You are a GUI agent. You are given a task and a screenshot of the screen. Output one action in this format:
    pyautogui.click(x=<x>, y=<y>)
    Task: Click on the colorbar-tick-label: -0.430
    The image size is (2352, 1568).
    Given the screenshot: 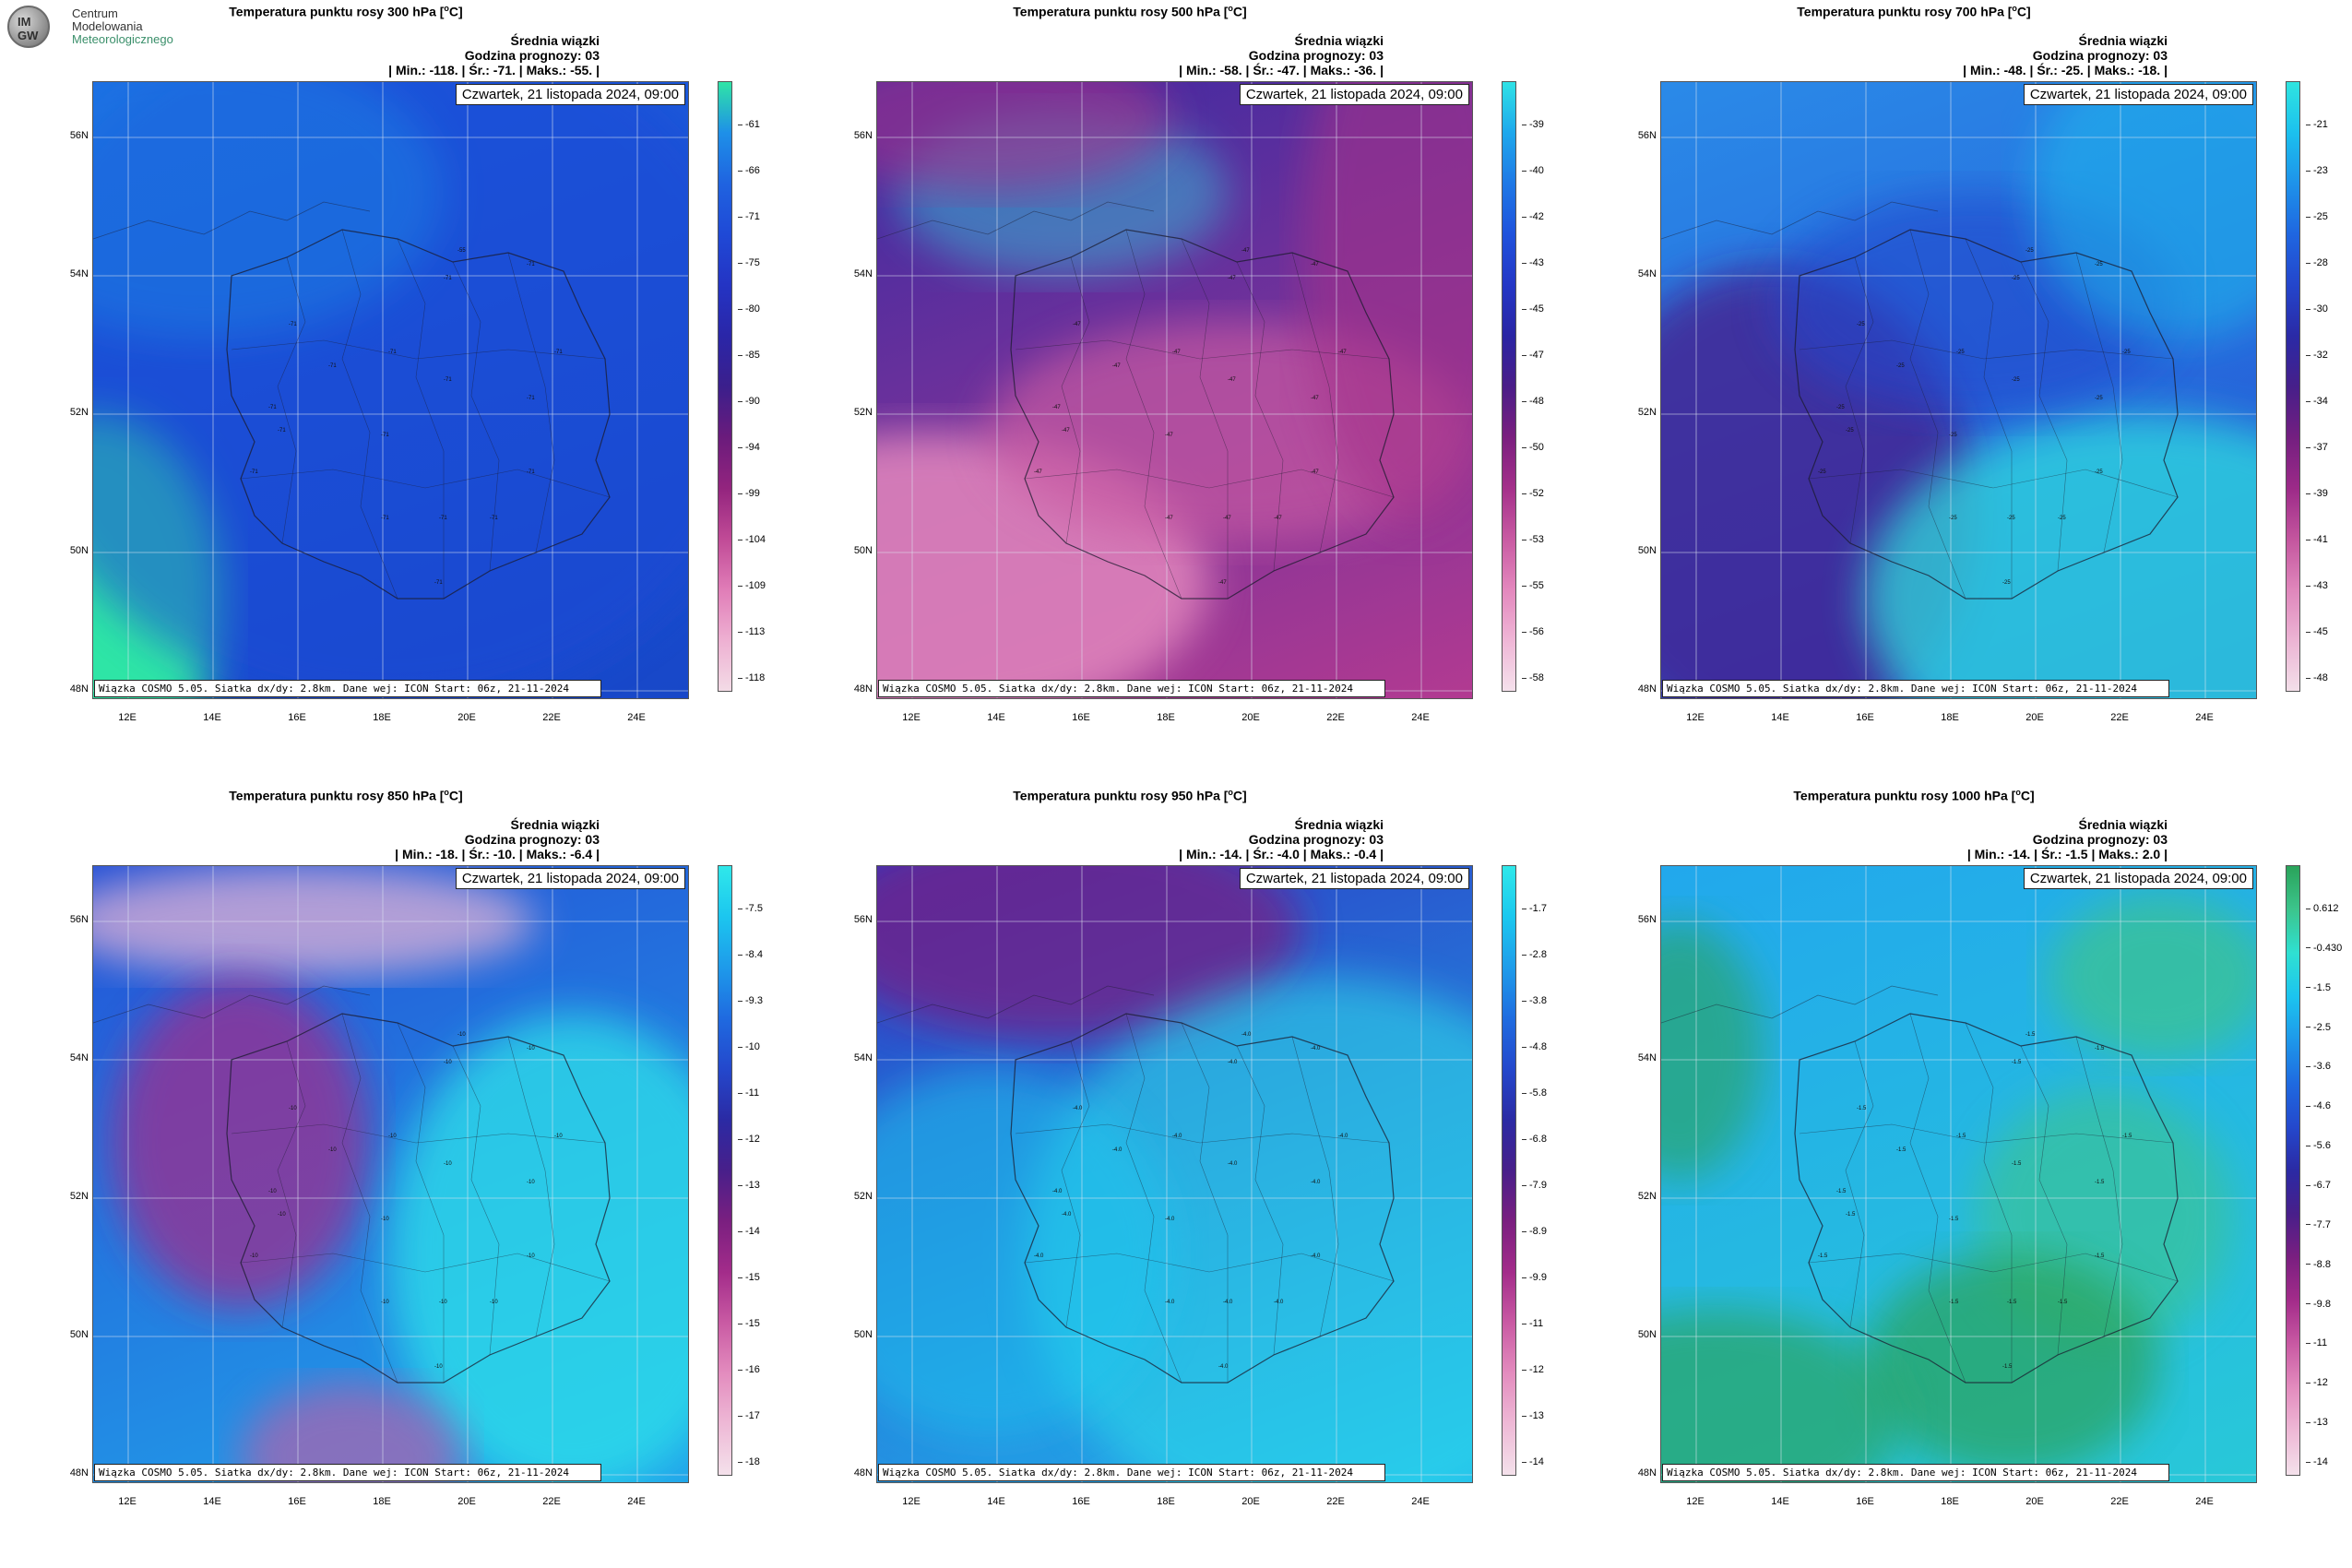 What is the action you would take?
    pyautogui.click(x=2324, y=948)
    